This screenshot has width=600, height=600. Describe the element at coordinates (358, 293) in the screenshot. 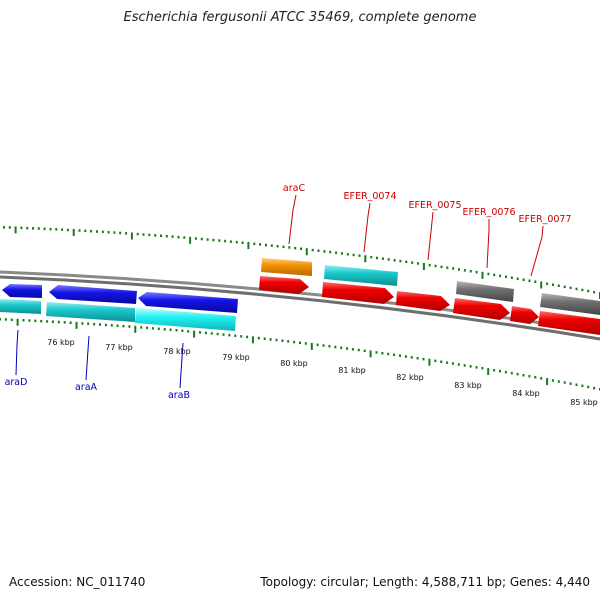

I see `cds-efer0074` at that location.